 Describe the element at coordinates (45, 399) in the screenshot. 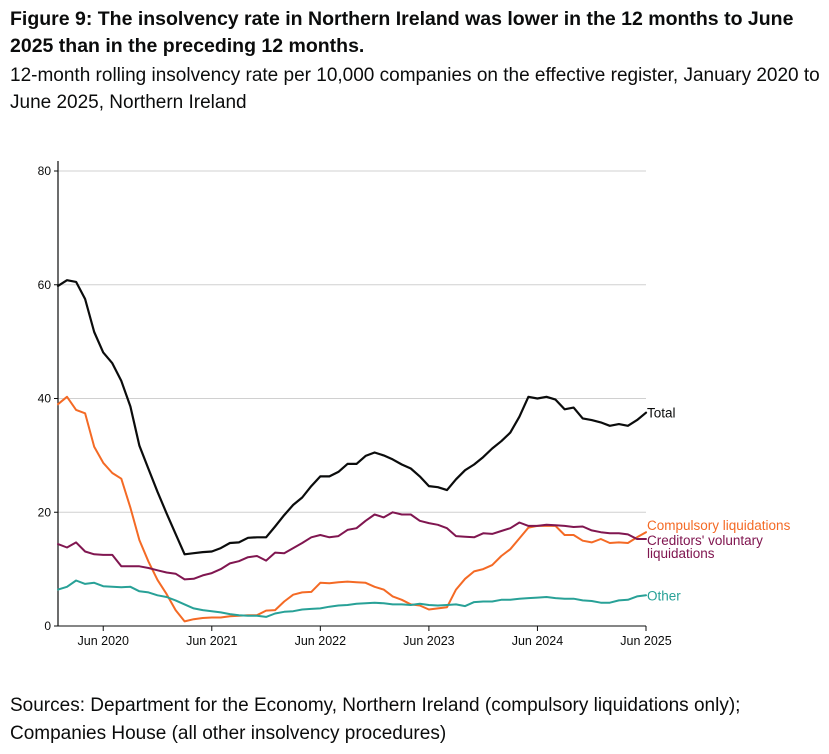

I see `y-tick-label: 40` at that location.